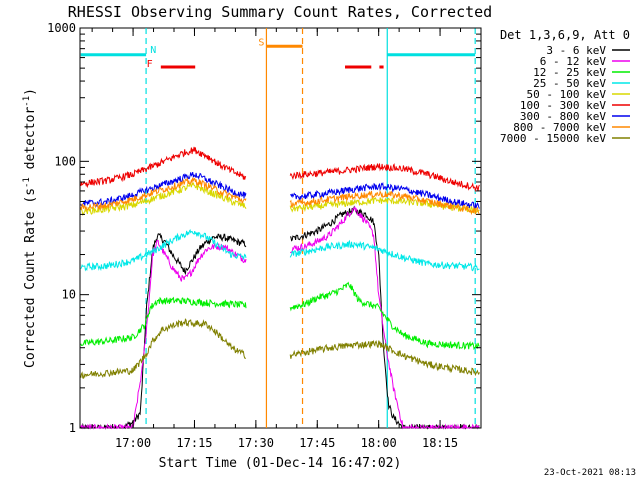 The height and width of the screenshot is (484, 640). What do you see at coordinates (590, 473) in the screenshot?
I see `footer-timestamp: 23-Oct-2021 08:13` at bounding box center [590, 473].